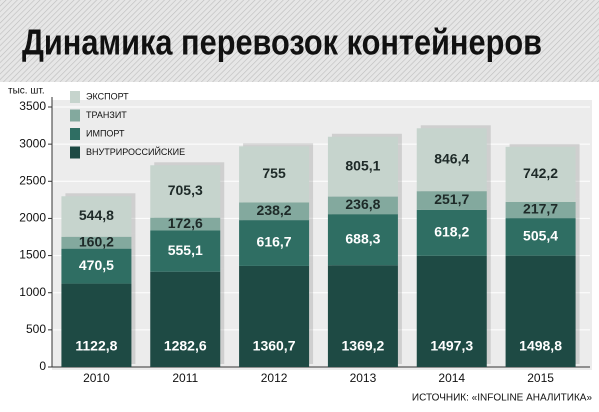 The image size is (599, 412). I want to click on data-label: 172,6, so click(185, 223).